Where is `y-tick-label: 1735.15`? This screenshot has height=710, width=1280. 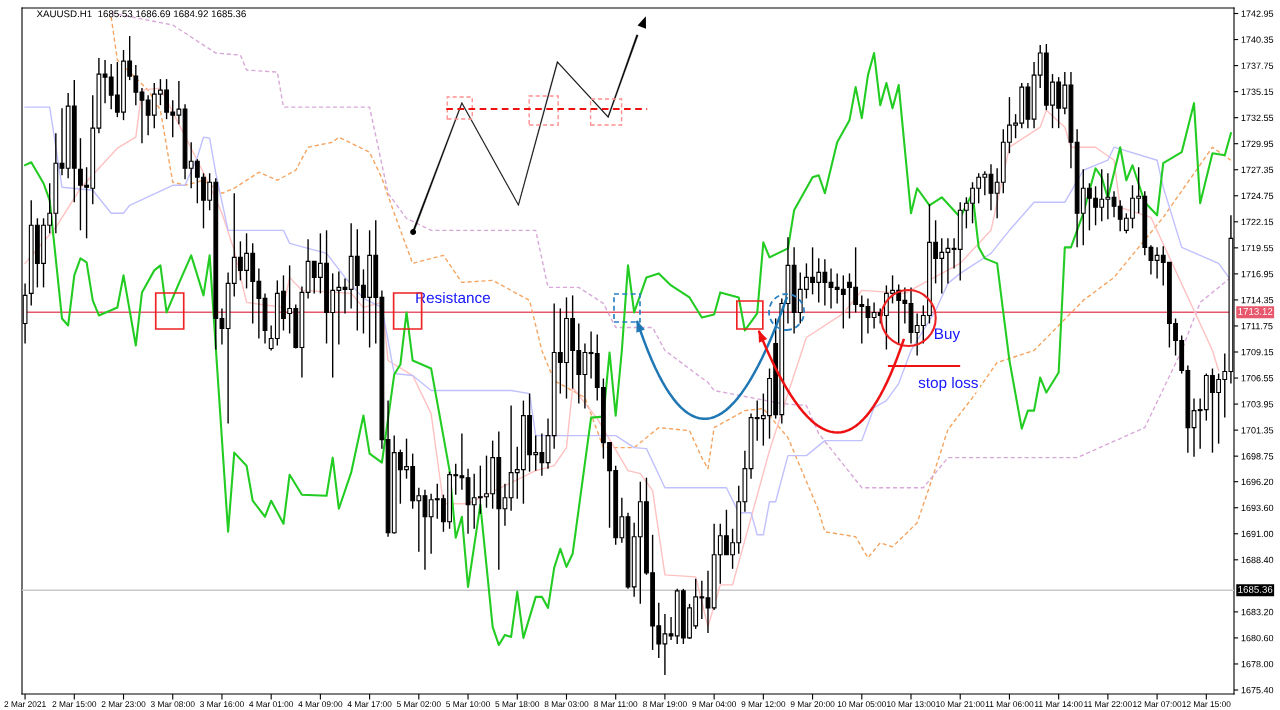
y-tick-label: 1735.15 is located at coordinates (1257, 91).